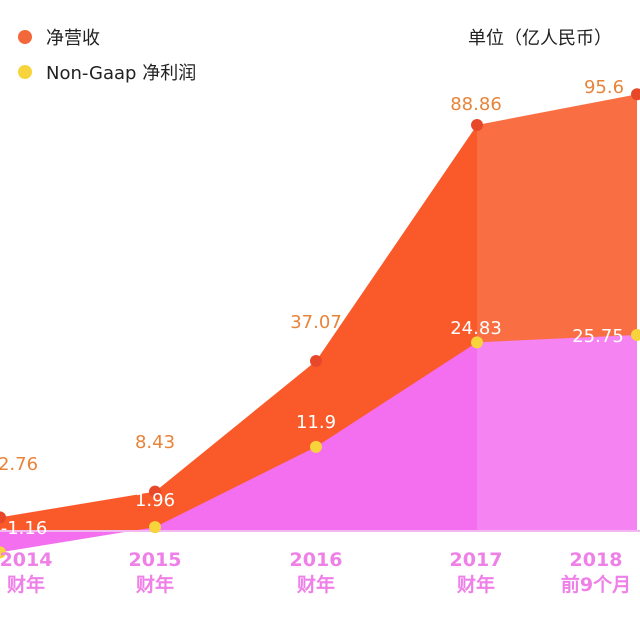 This screenshot has width=640, height=632. What do you see at coordinates (24, 528) in the screenshot?
I see `profit-value-label: -1.16` at bounding box center [24, 528].